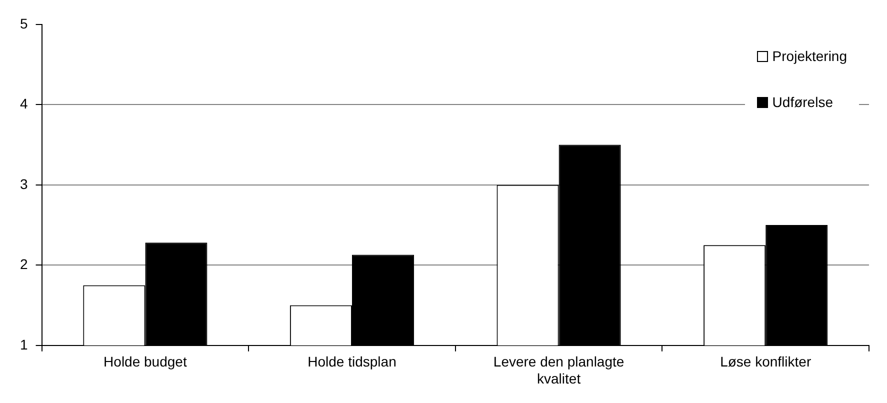  Describe the element at coordinates (352, 362) in the screenshot. I see `x-tick-label: Holde tidsplan` at that location.